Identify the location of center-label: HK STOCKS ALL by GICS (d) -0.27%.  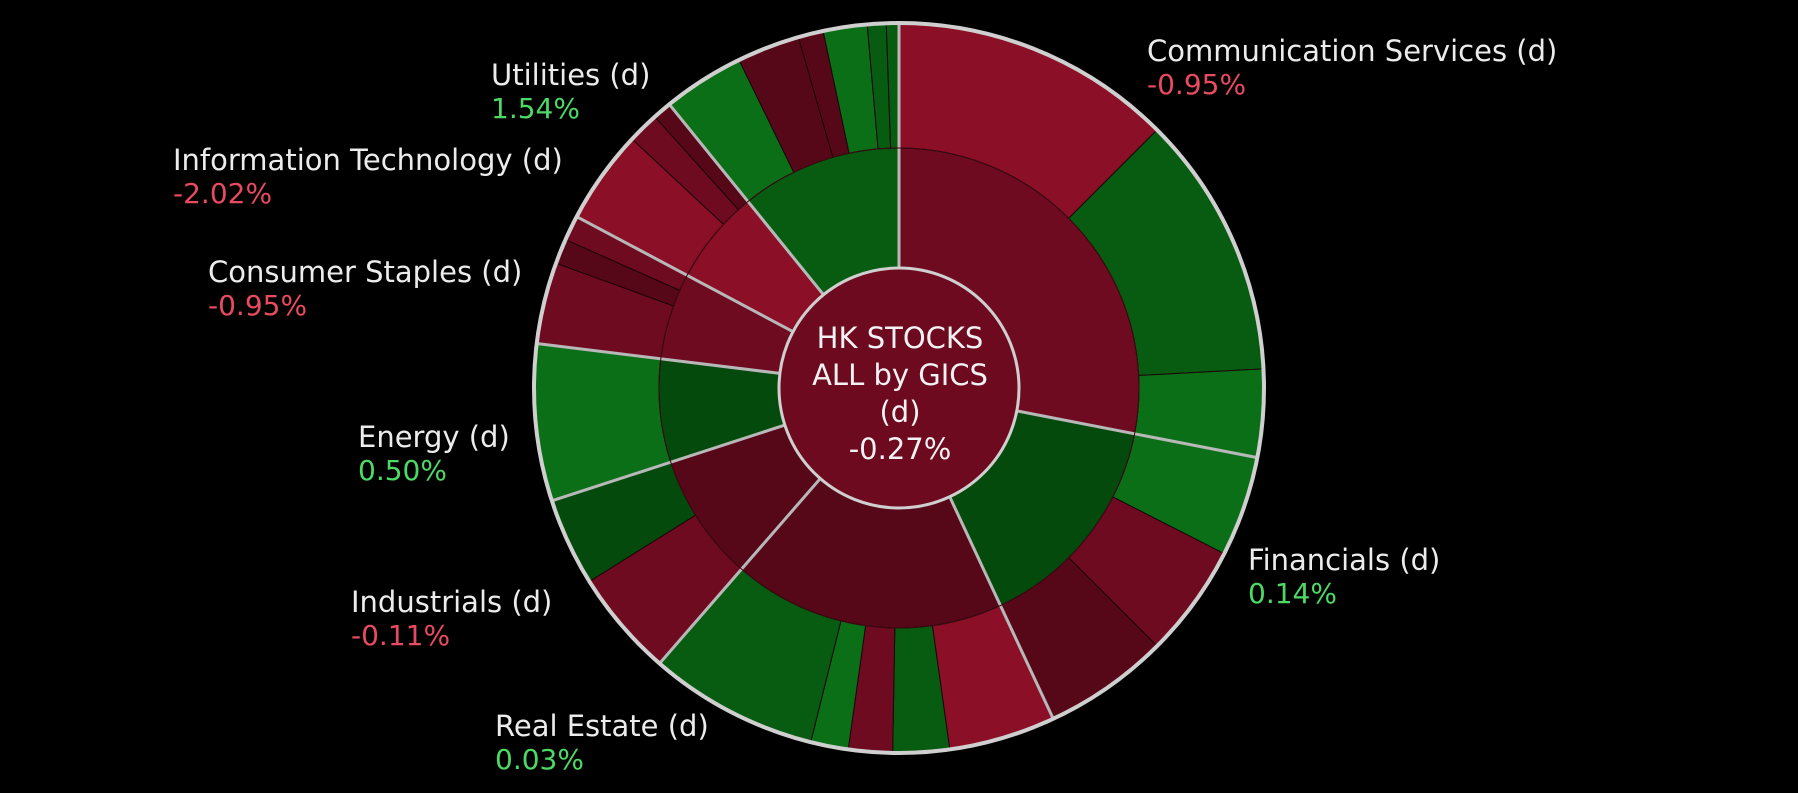
(900, 394).